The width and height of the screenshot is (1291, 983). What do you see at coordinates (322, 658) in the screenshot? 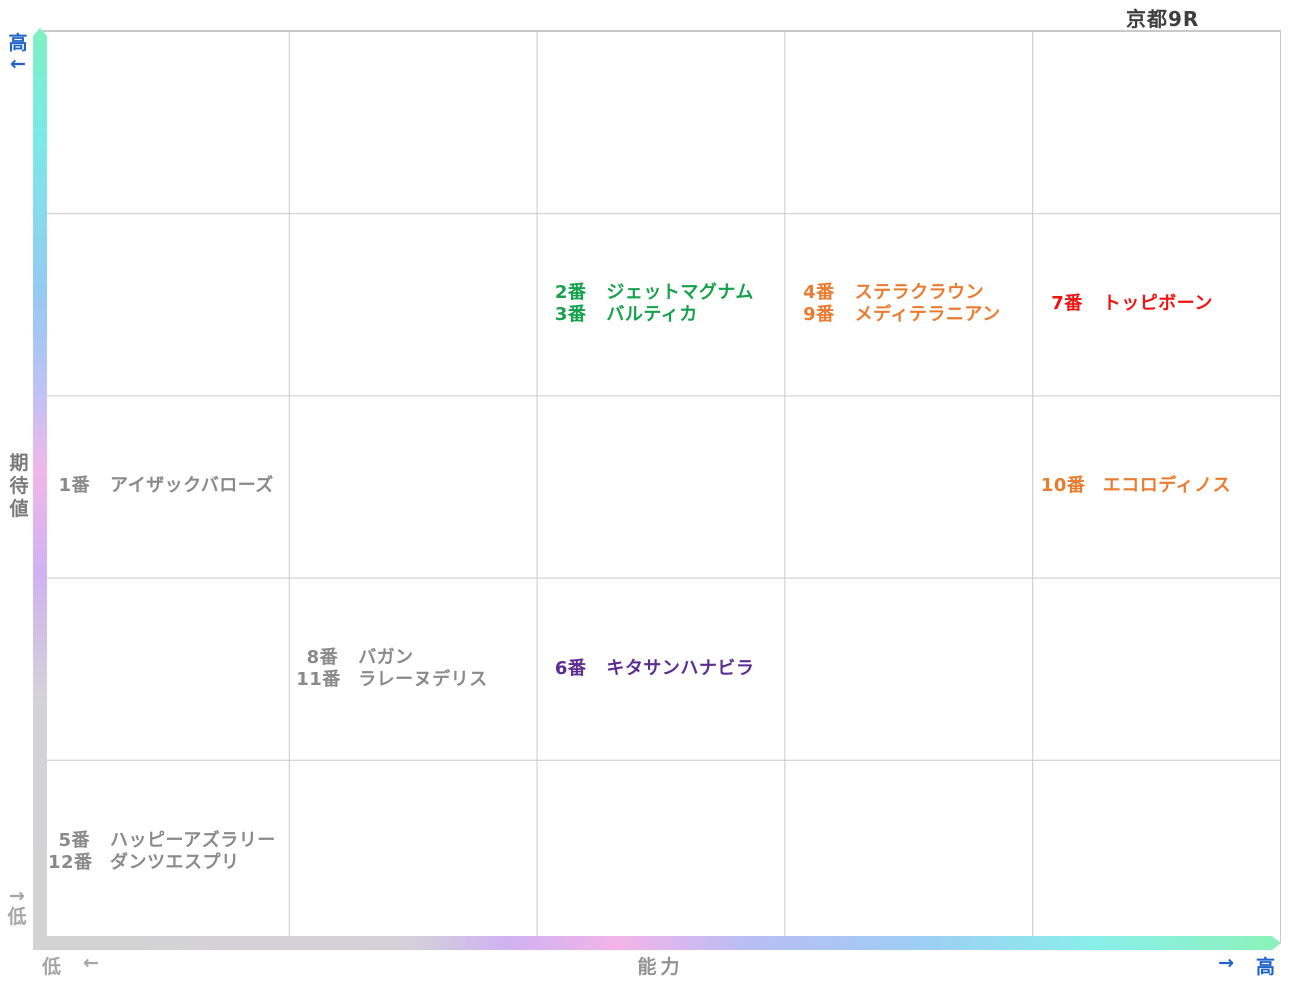
I see `horse-number: 8番` at bounding box center [322, 658].